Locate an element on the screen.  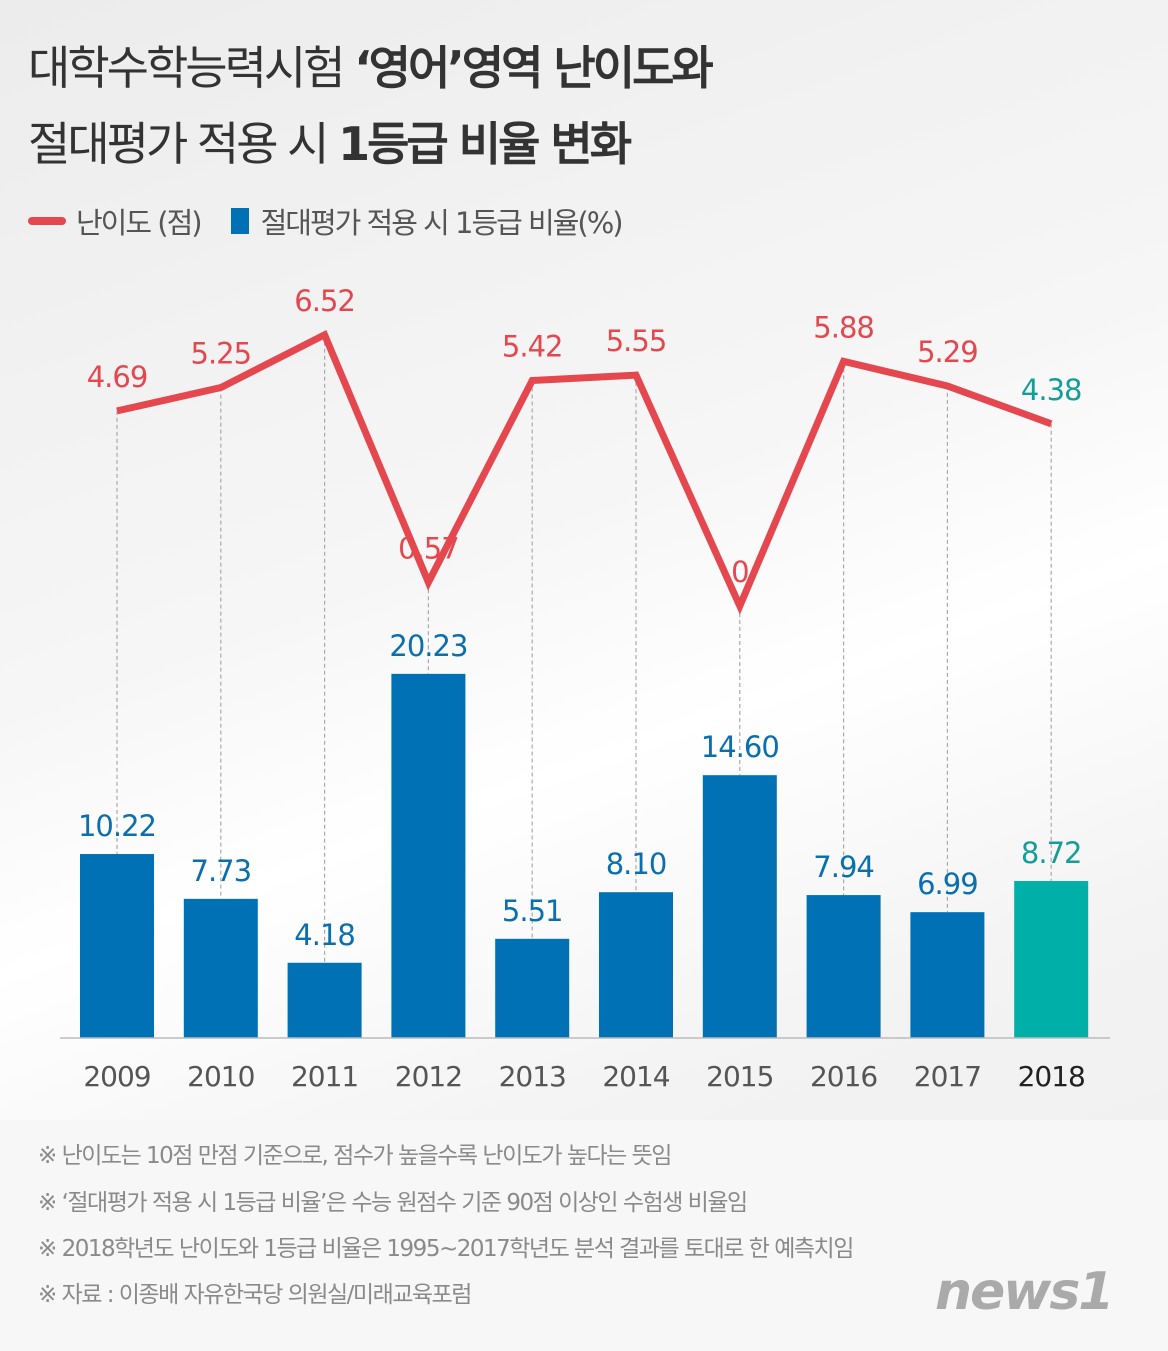
line-label-2013: 5.42 is located at coordinates (532, 347).